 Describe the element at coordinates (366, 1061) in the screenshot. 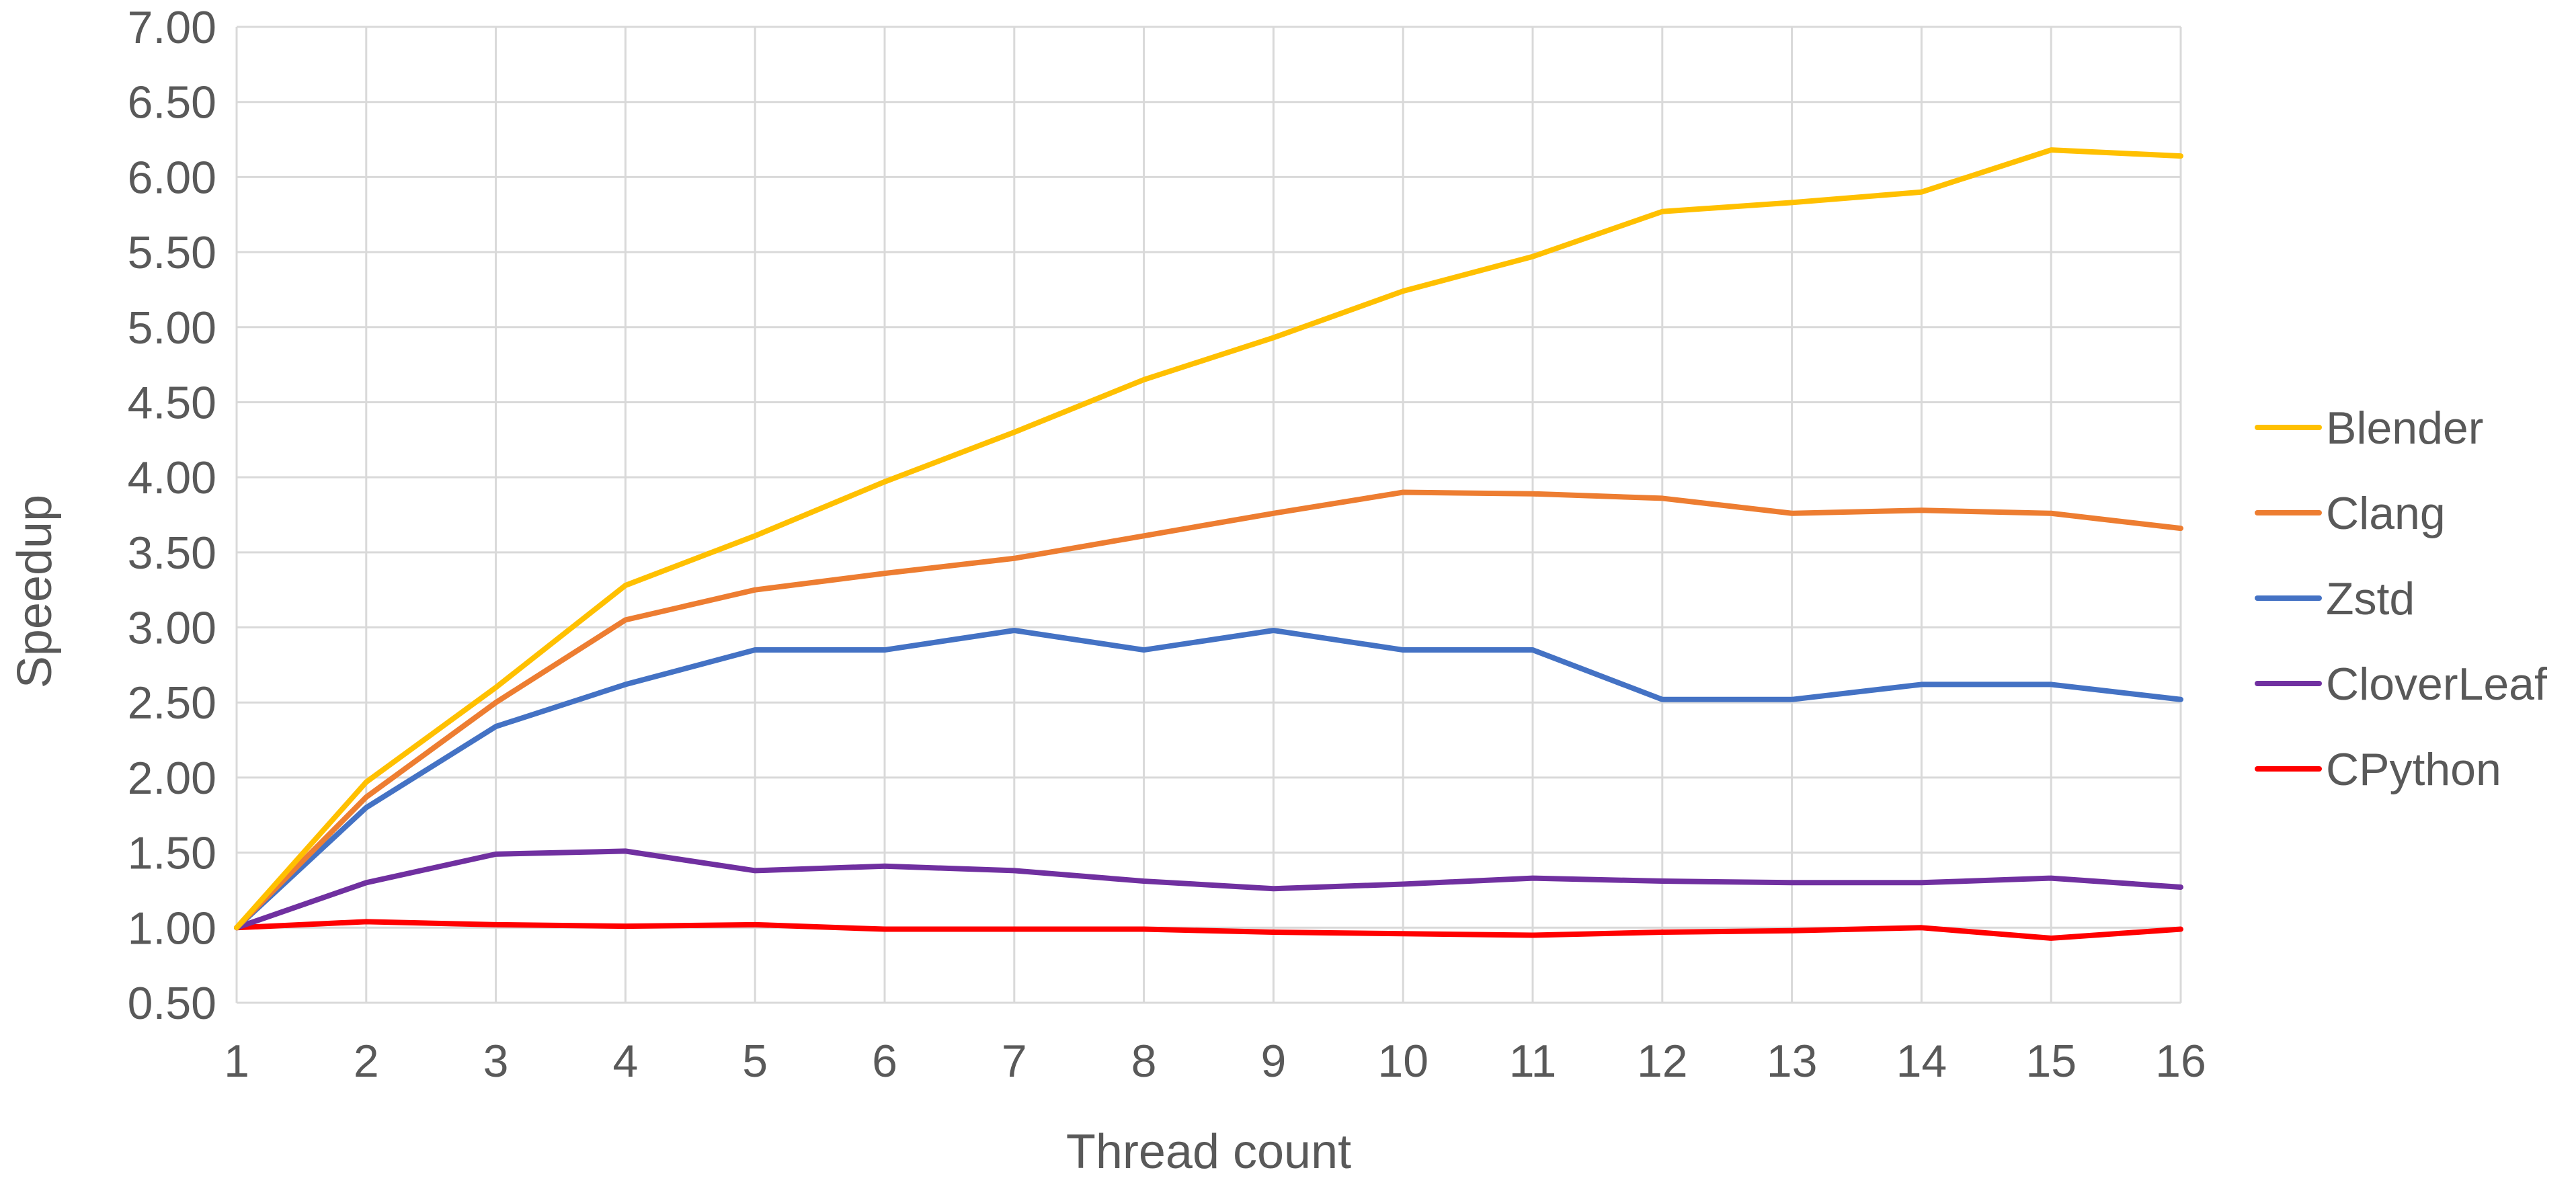

I see `x-tick-label: 2` at that location.